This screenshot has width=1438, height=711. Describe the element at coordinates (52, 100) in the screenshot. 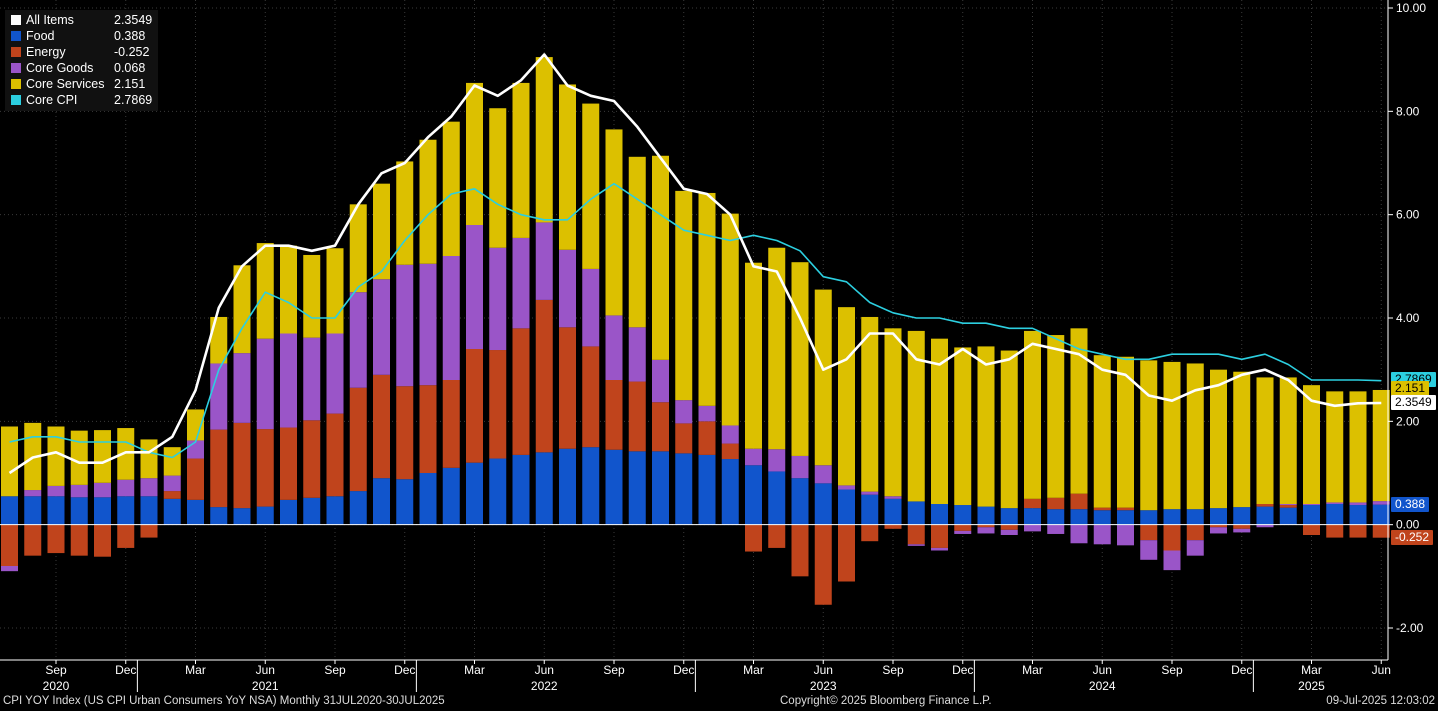

I see `legend-label: Core CPI` at that location.